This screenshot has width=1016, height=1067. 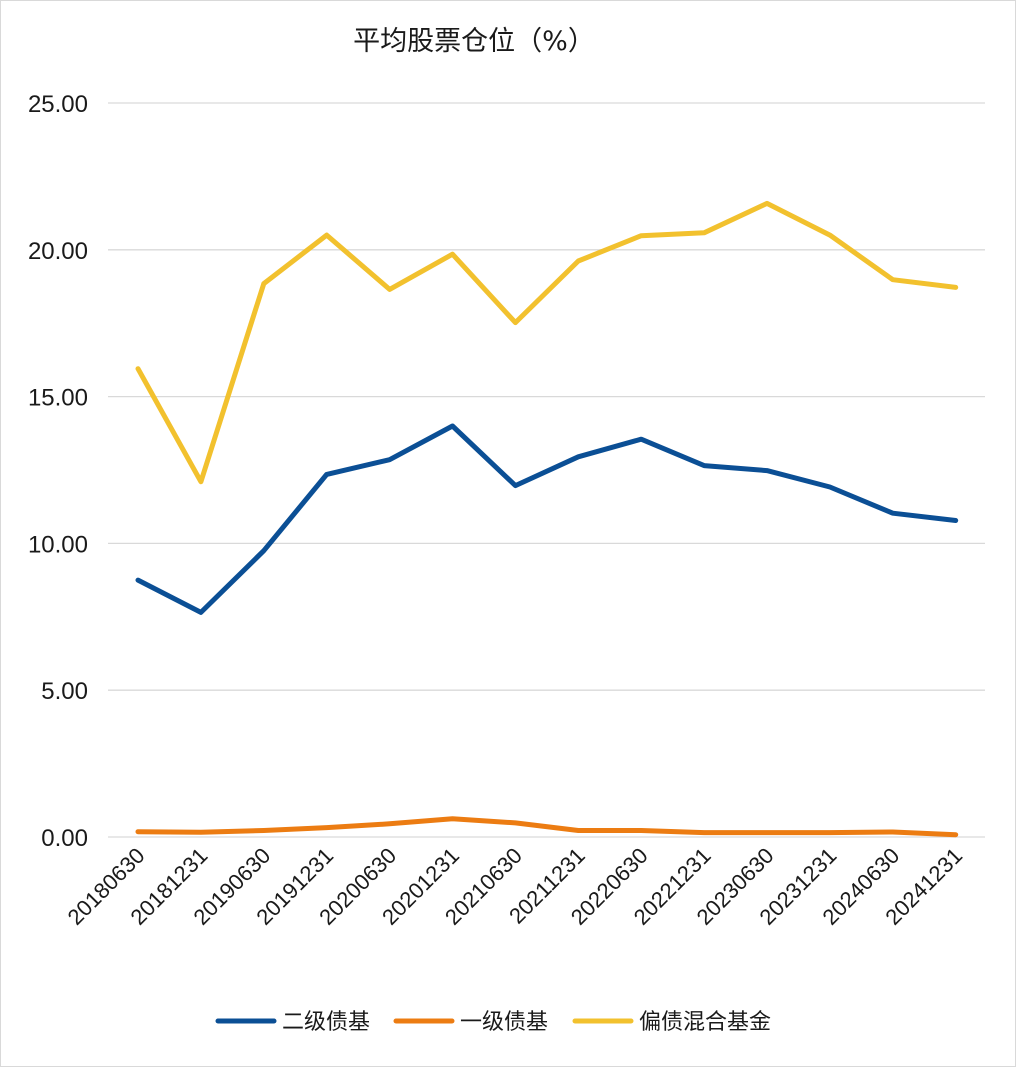 I want to click on y-tick-label: 5.00, so click(x=64, y=691).